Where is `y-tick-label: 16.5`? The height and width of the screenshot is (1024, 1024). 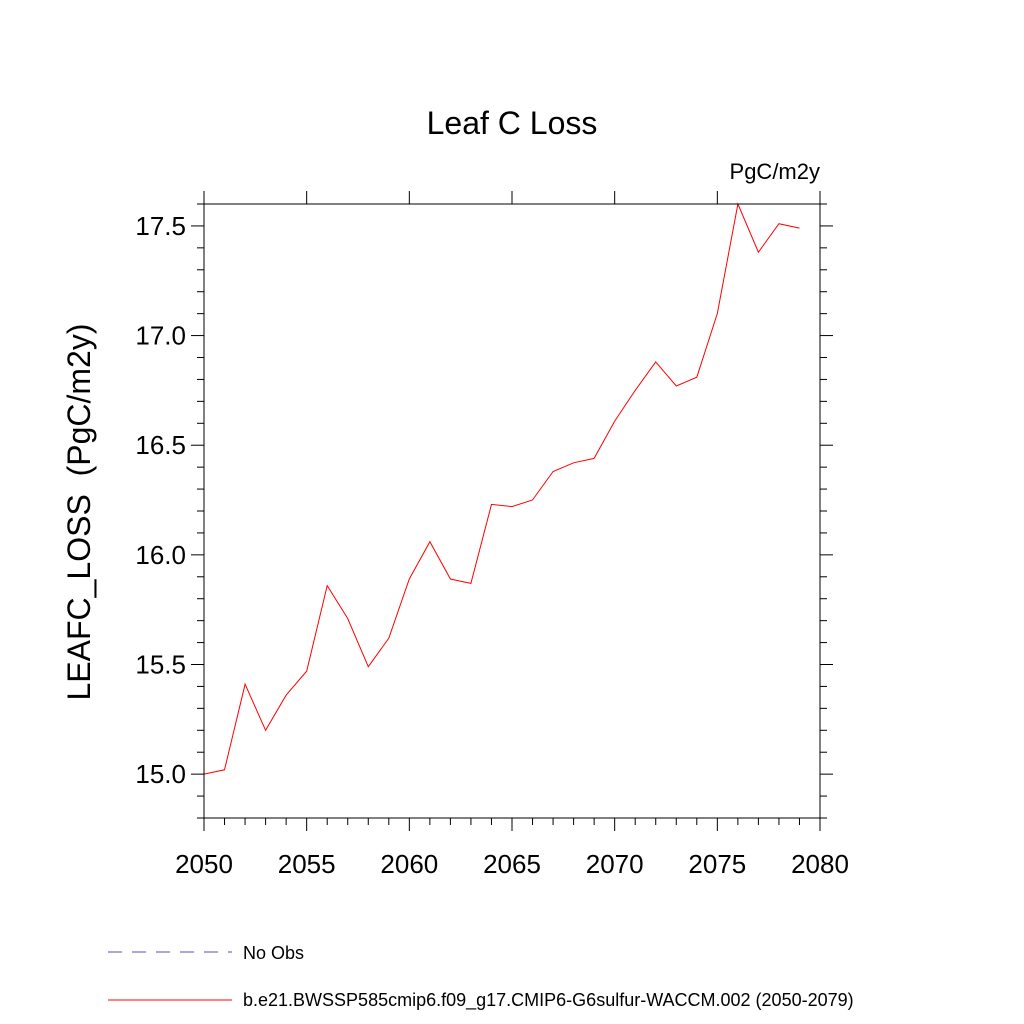 y-tick-label: 16.5 is located at coordinates (160, 445).